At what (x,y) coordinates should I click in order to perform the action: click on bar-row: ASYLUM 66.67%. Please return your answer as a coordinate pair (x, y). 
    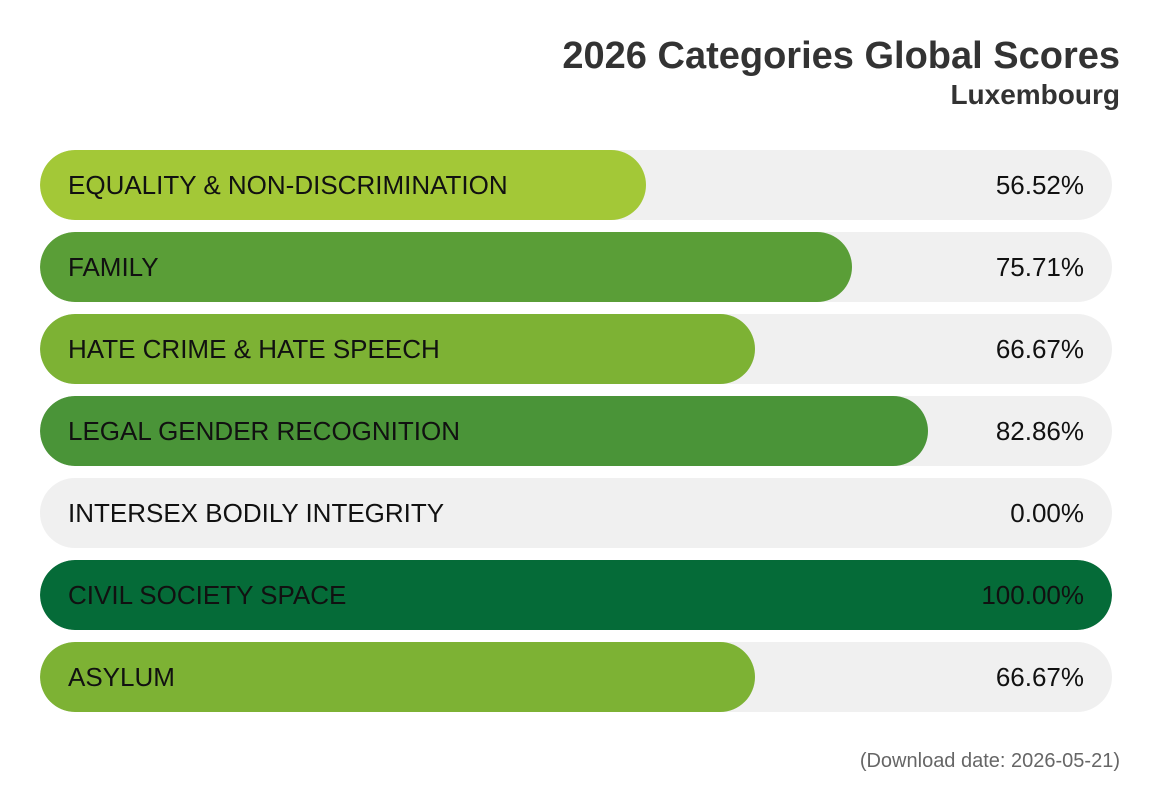
    Looking at the image, I should click on (576, 677).